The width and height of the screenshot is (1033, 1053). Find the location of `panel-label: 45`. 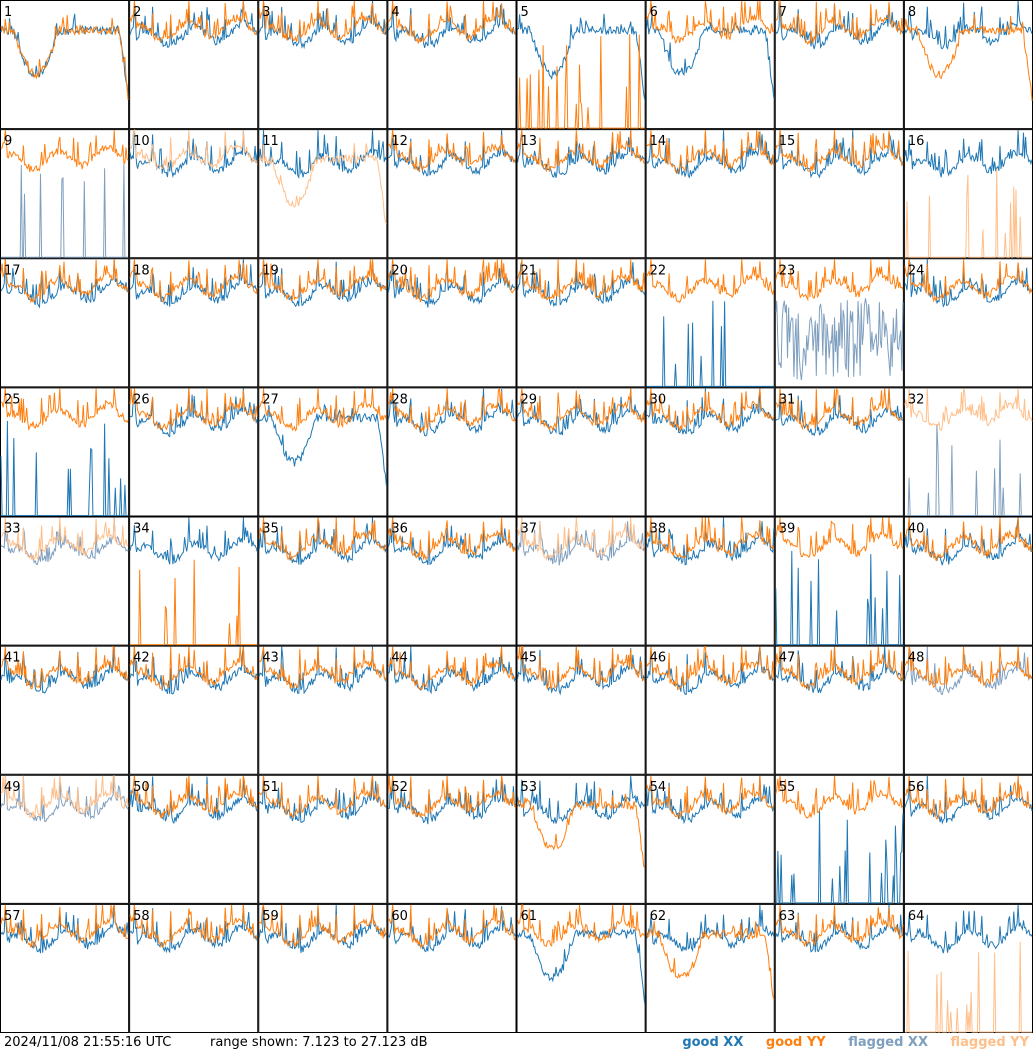

panel-label: 45 is located at coordinates (529, 658).